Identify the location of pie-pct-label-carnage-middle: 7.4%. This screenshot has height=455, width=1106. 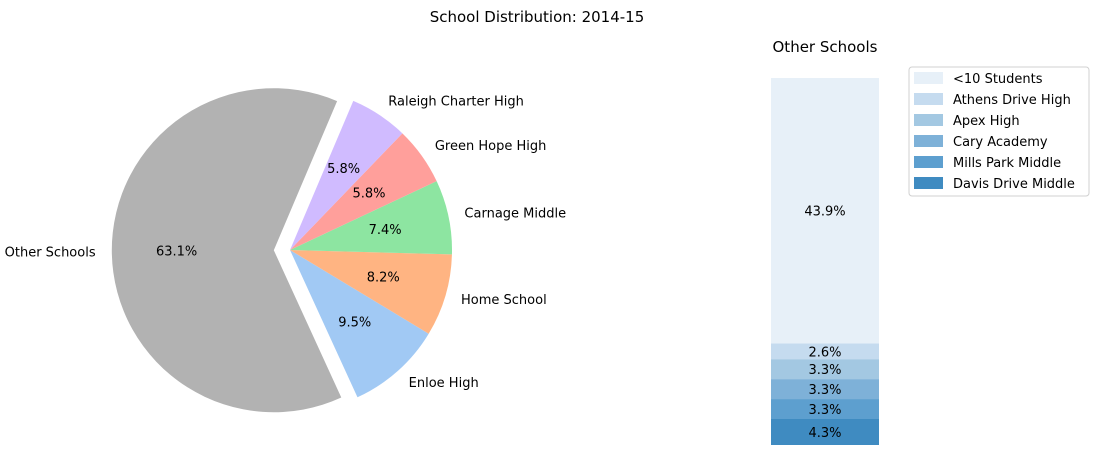
(385, 230).